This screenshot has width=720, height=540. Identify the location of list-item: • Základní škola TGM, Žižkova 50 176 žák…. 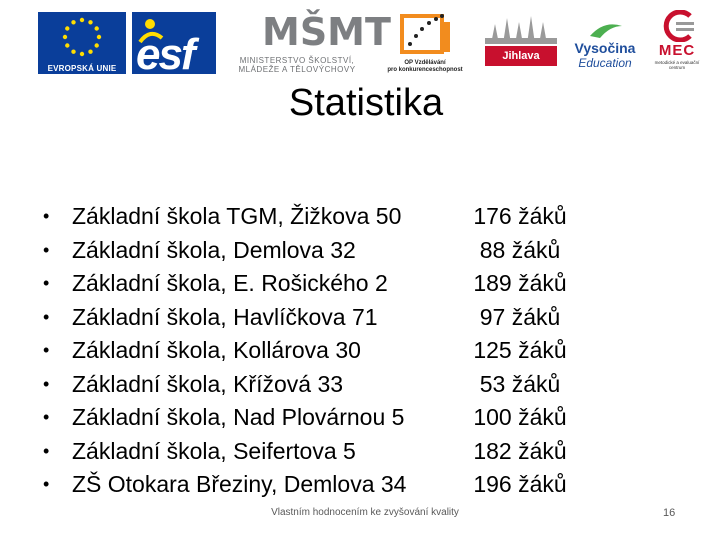
(360, 217).